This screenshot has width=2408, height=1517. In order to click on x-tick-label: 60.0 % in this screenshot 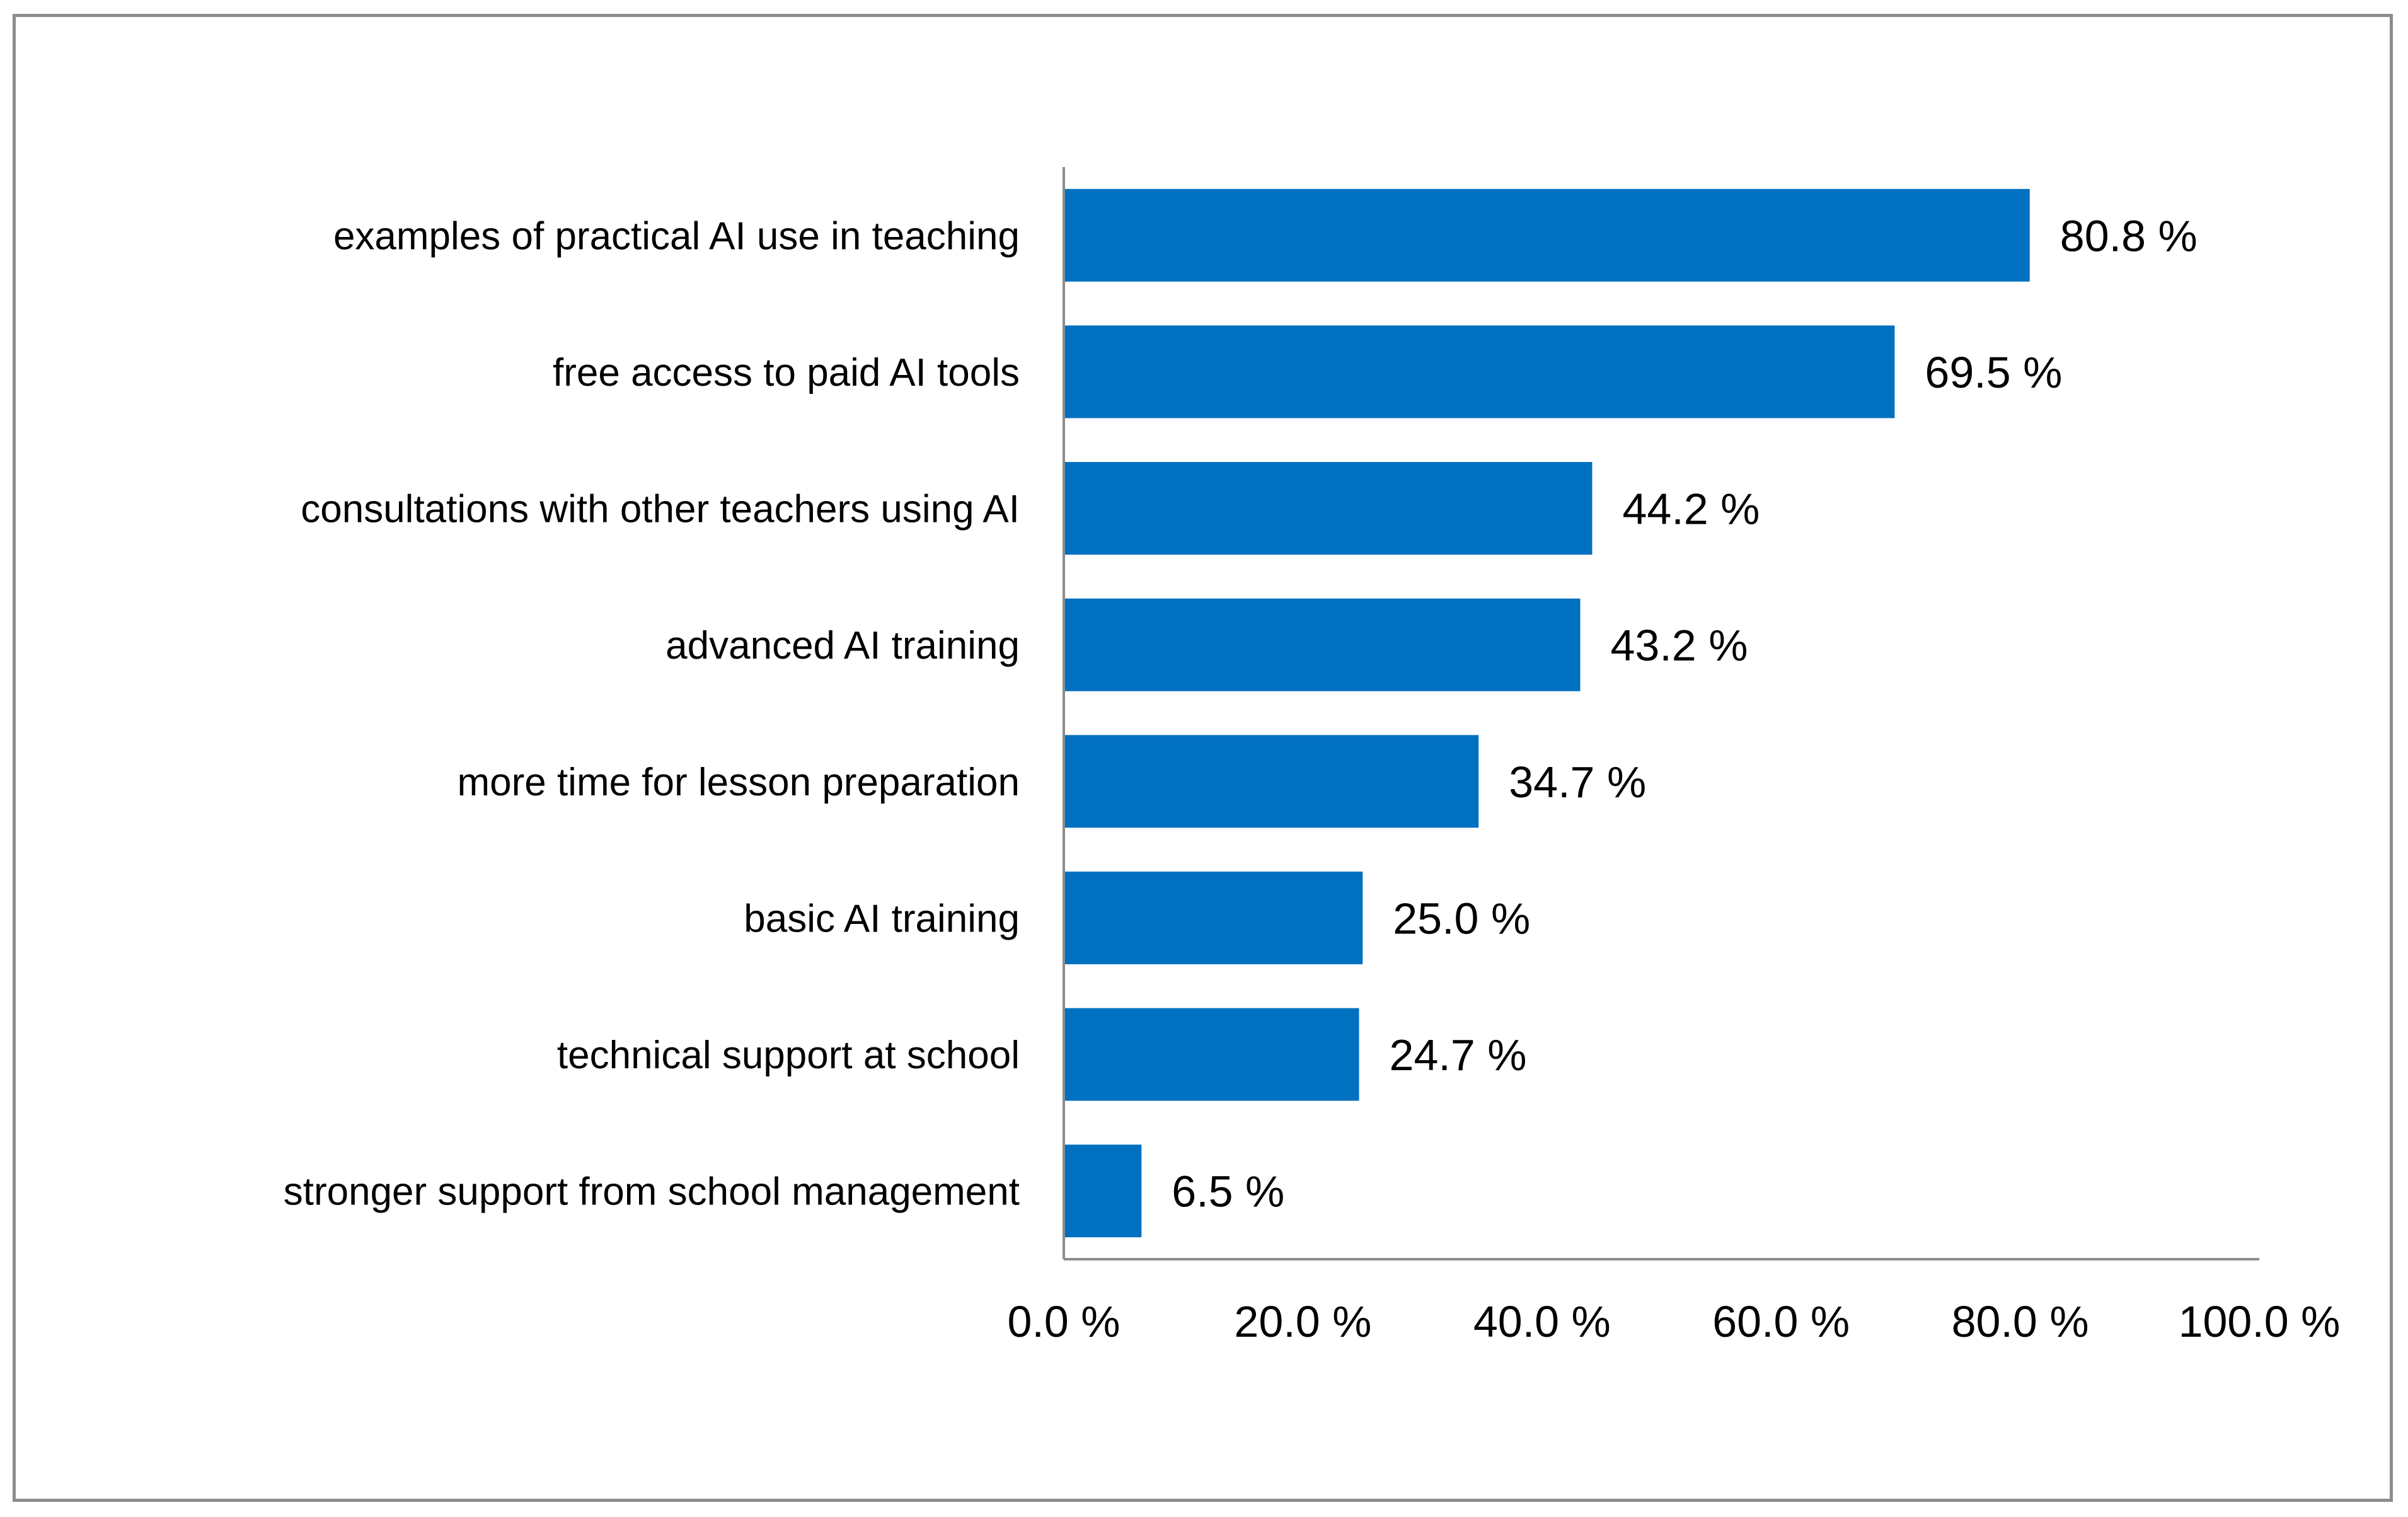, I will do `click(1781, 1322)`.